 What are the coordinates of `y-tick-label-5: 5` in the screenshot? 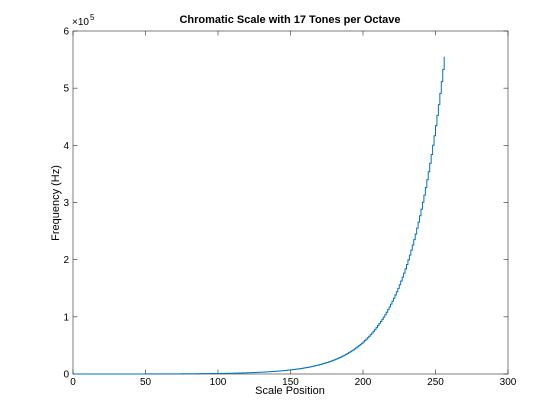 It's located at (66, 89).